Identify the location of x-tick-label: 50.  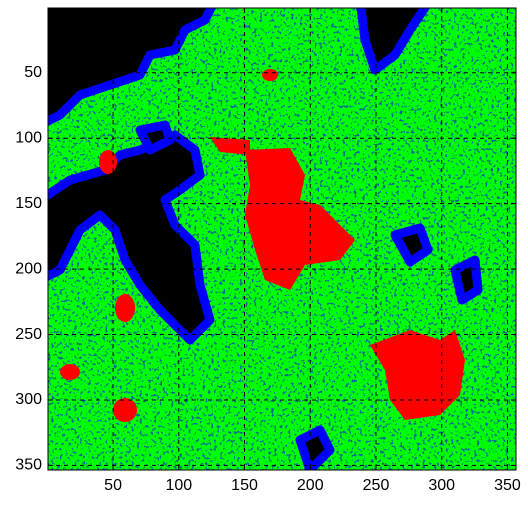
(113, 485).